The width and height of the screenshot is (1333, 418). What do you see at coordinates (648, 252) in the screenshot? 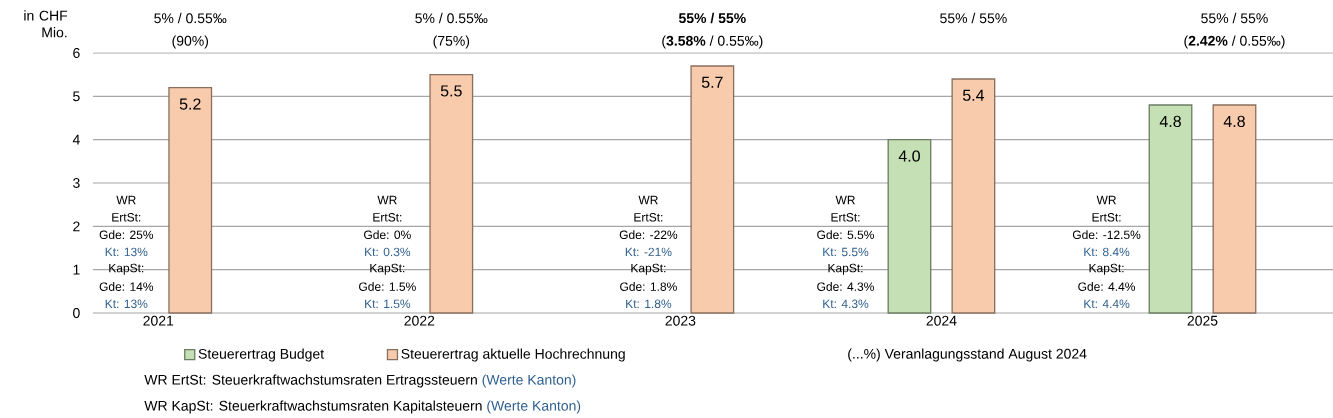
I see `annotation: Kt: -21%` at bounding box center [648, 252].